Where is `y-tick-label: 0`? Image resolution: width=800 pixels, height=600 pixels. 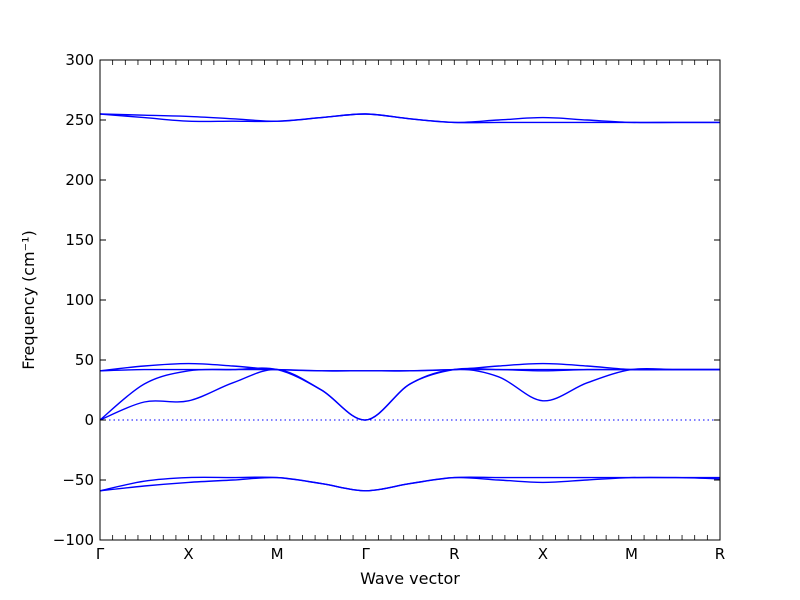
y-tick-label: 0 is located at coordinates (89, 420).